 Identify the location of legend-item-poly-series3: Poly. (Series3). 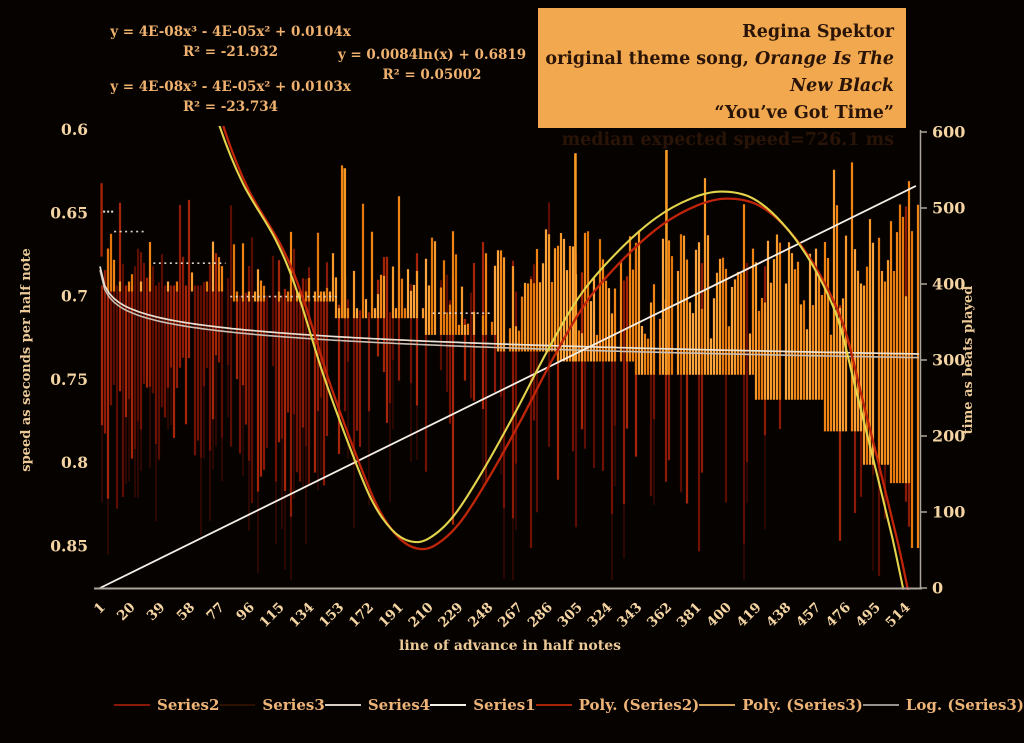
(781, 705).